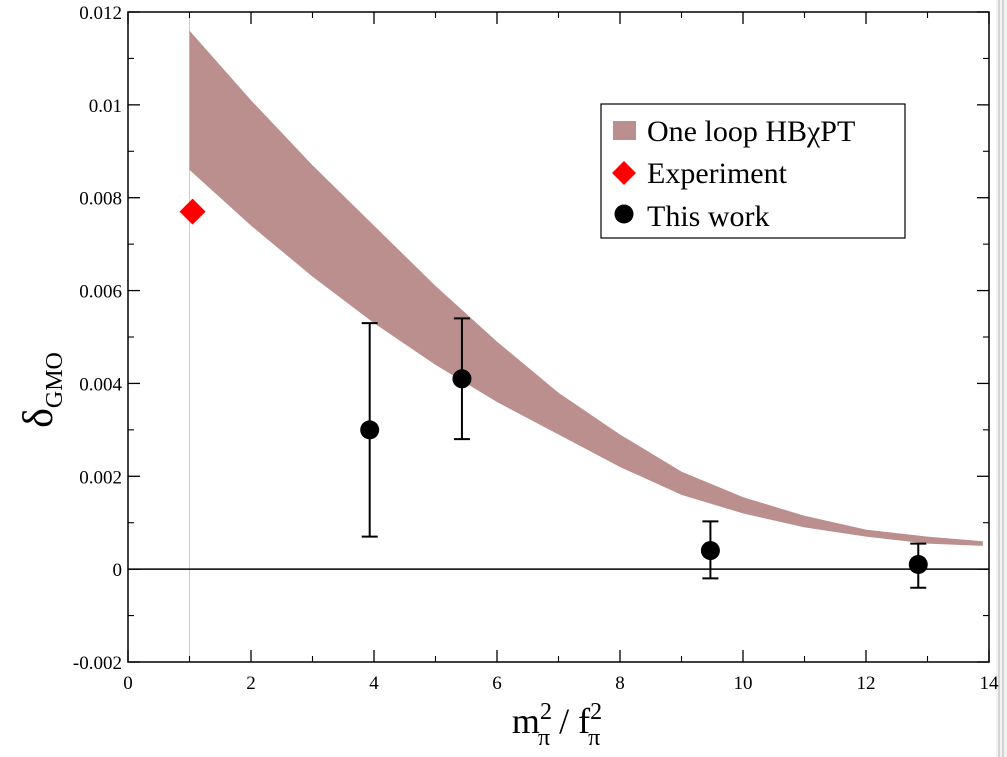  What do you see at coordinates (100, 13) in the screenshot?
I see `y-tick-label: 0.012` at bounding box center [100, 13].